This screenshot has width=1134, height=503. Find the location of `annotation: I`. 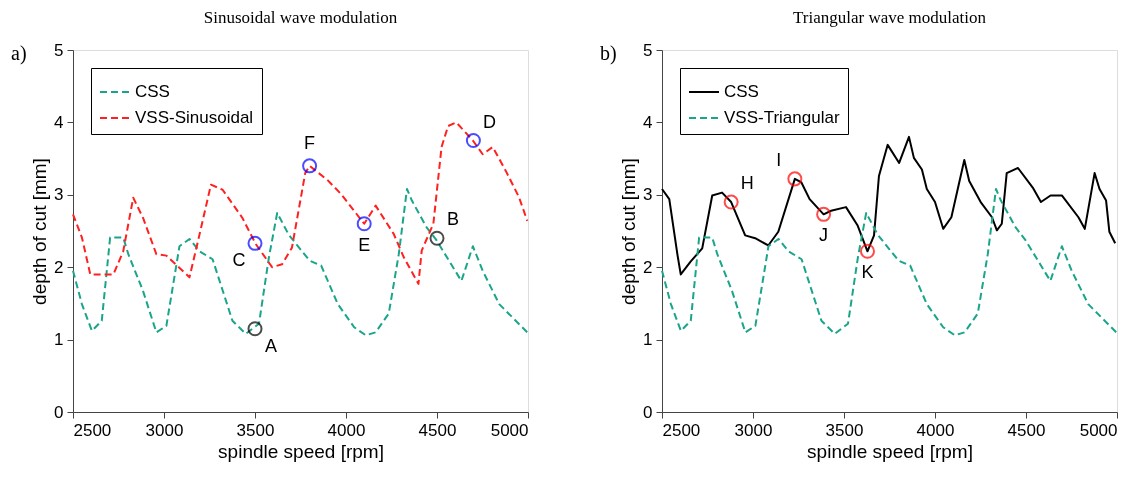

annotation: I is located at coordinates (779, 159).